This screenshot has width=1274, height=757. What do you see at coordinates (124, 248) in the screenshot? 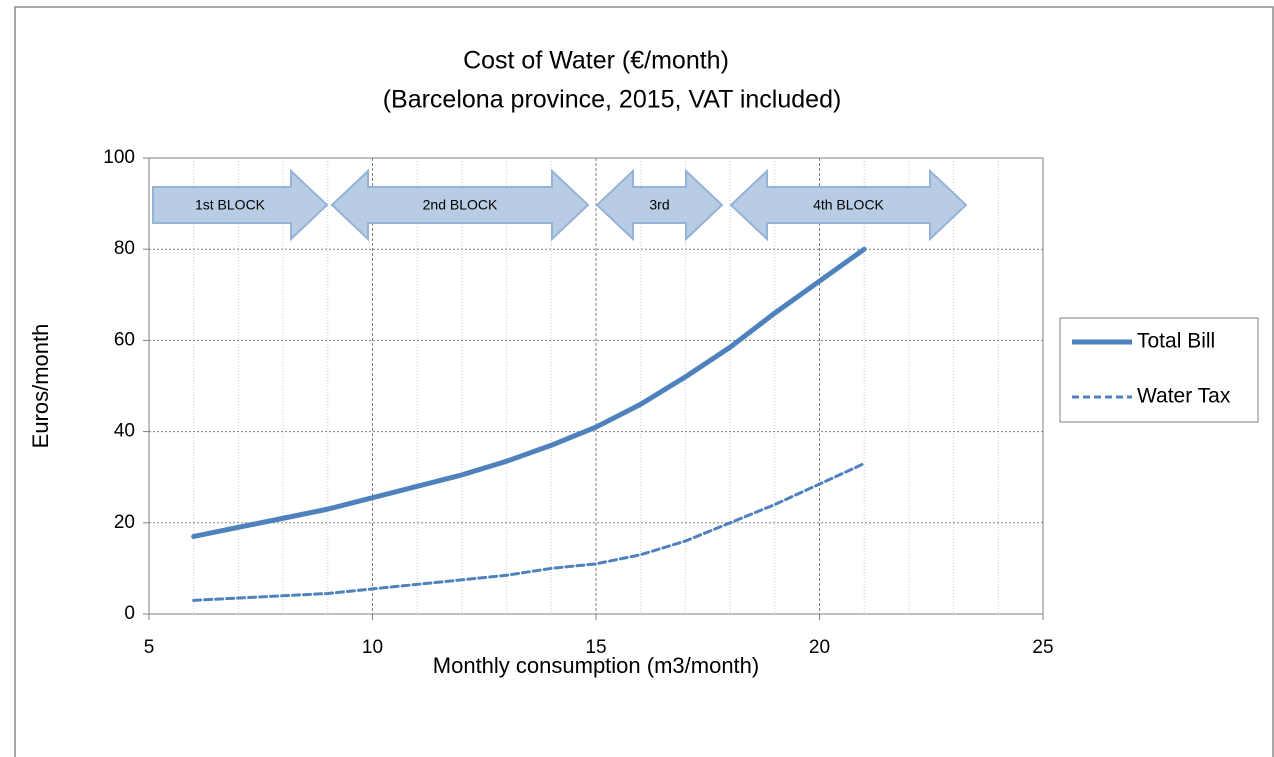
I see `y-tick-label: 80` at bounding box center [124, 248].